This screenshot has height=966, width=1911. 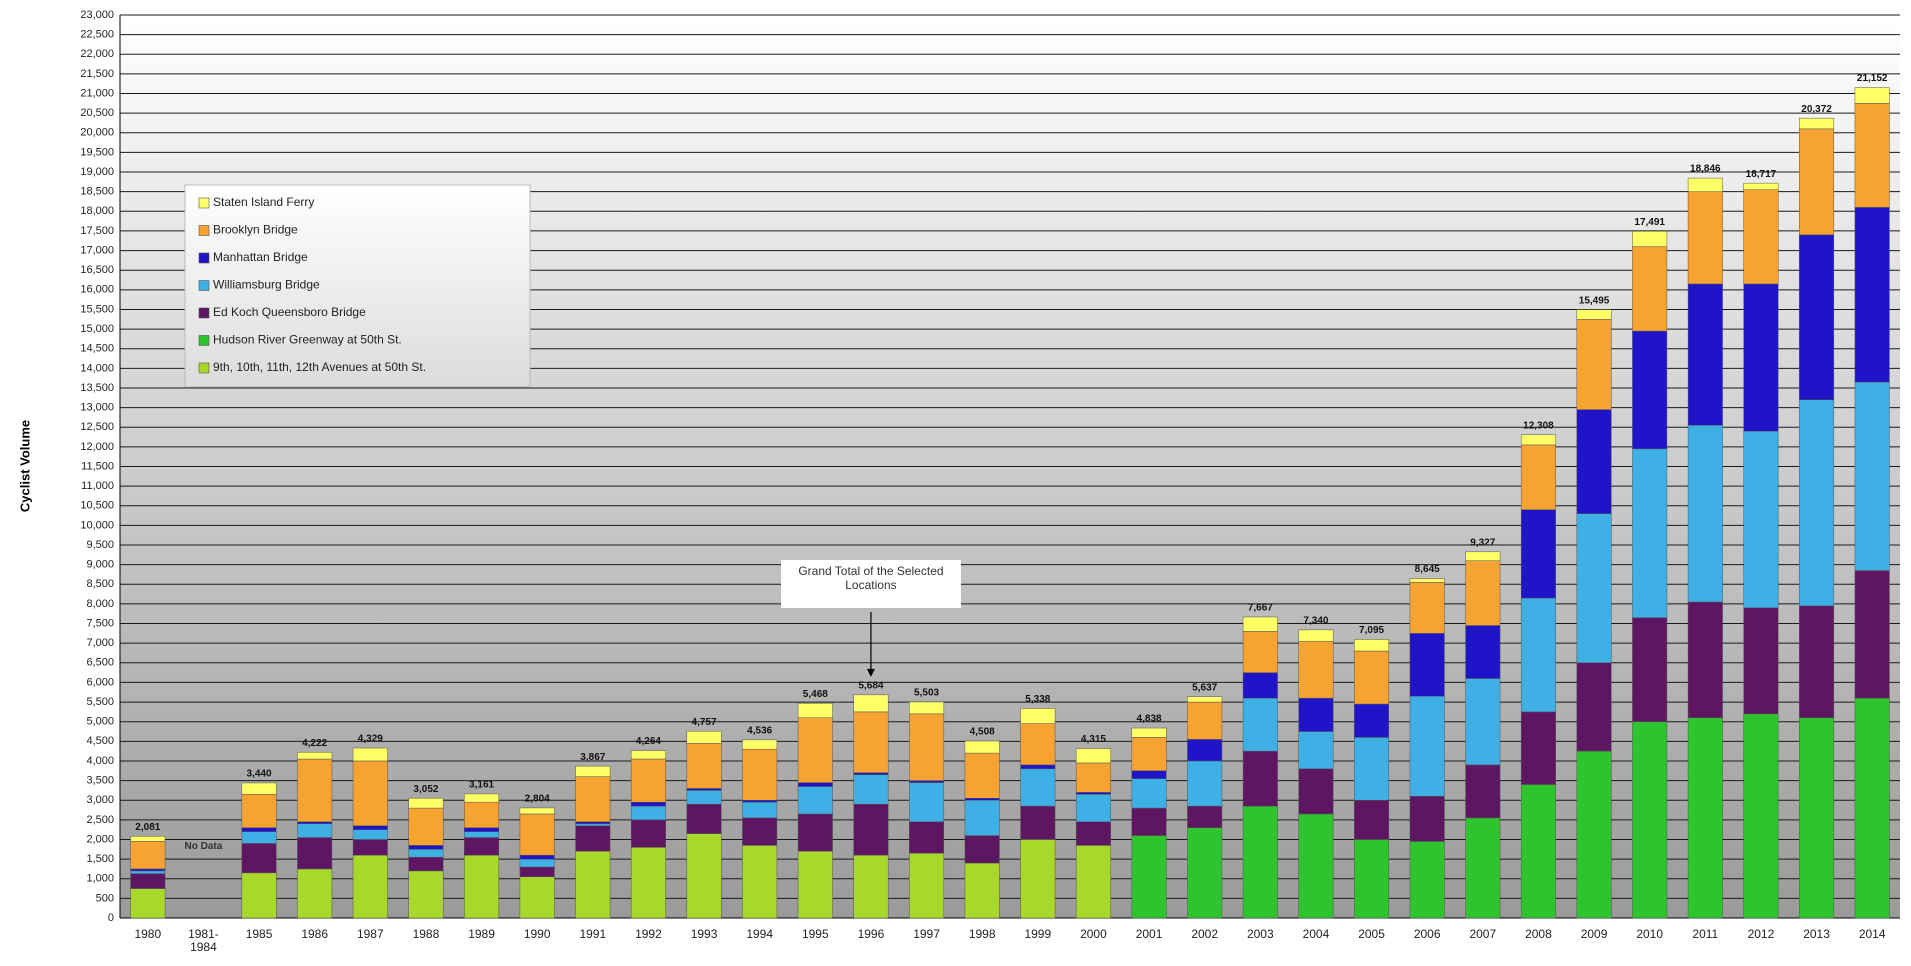 What do you see at coordinates (100, 859) in the screenshot?
I see `y-tick-label: 1,500` at bounding box center [100, 859].